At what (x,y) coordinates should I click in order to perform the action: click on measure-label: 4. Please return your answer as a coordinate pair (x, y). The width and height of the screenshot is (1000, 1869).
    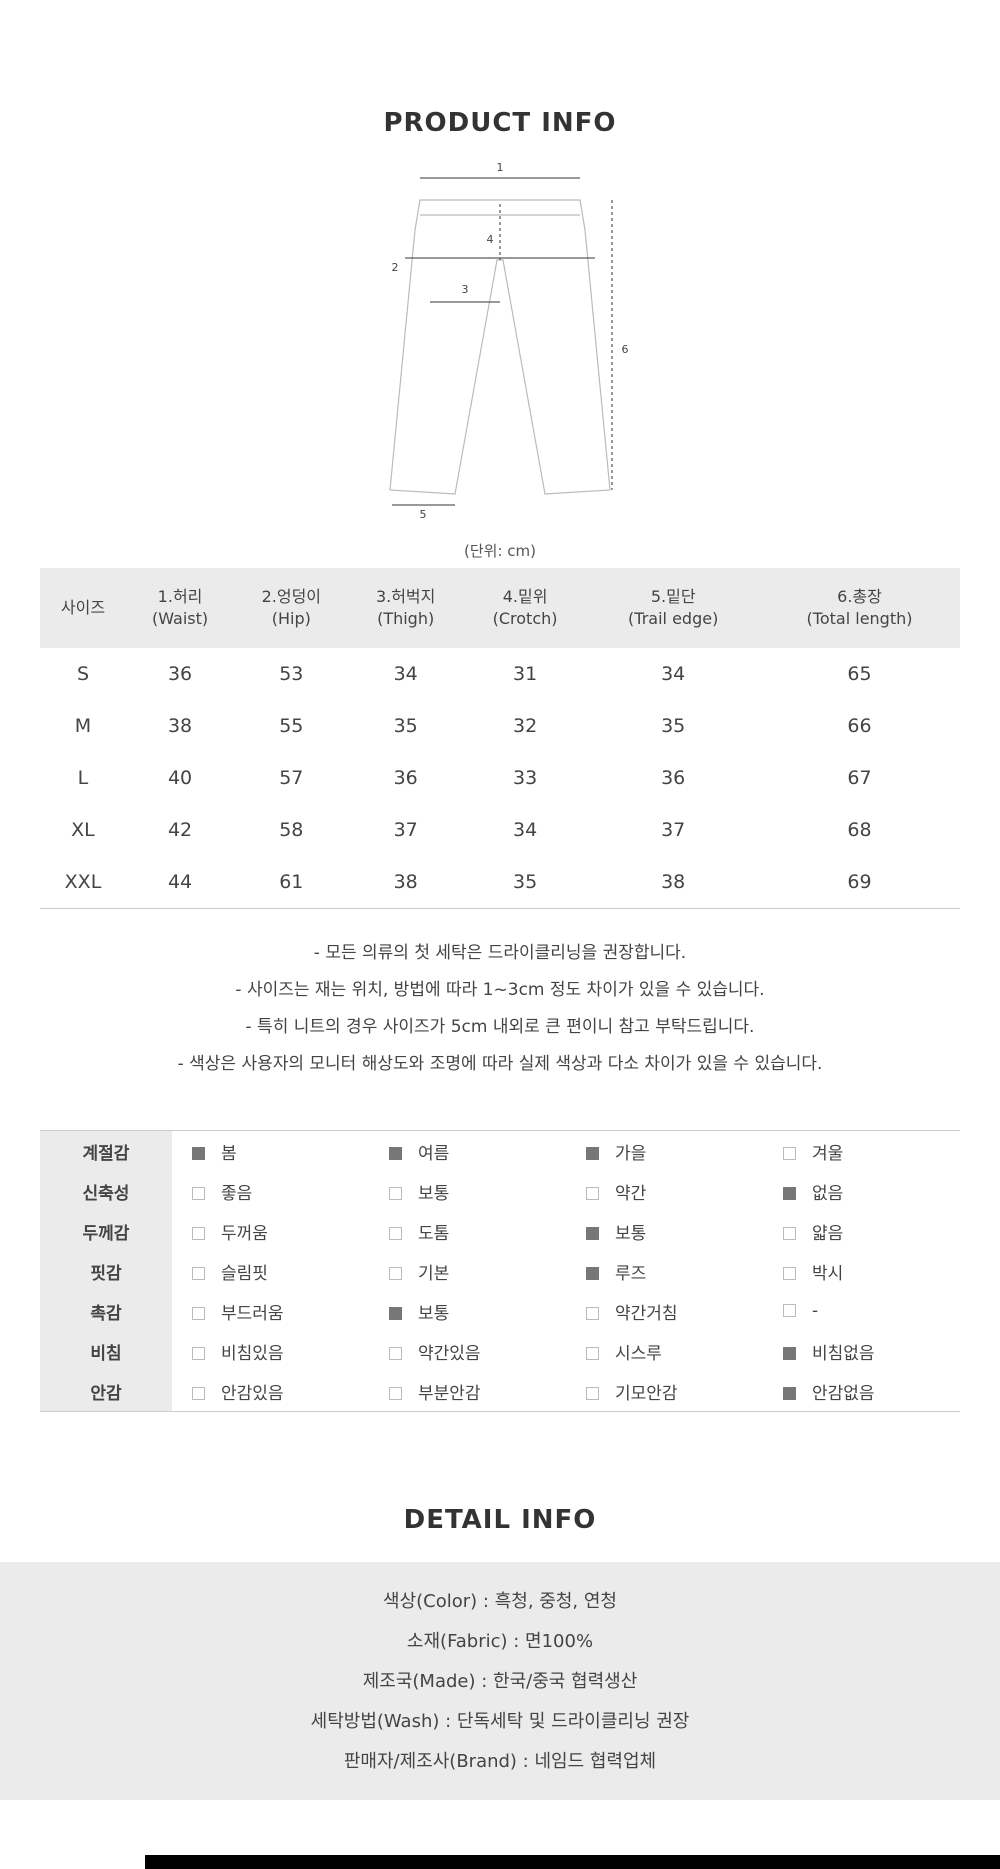
    Looking at the image, I should click on (490, 239).